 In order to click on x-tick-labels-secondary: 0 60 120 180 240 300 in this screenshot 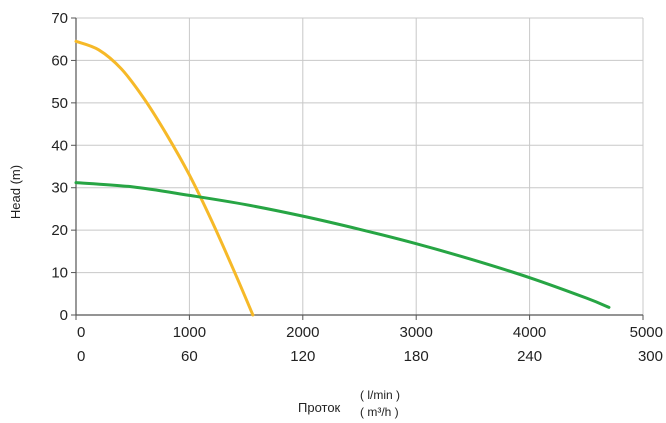, I will do `click(370, 356)`.